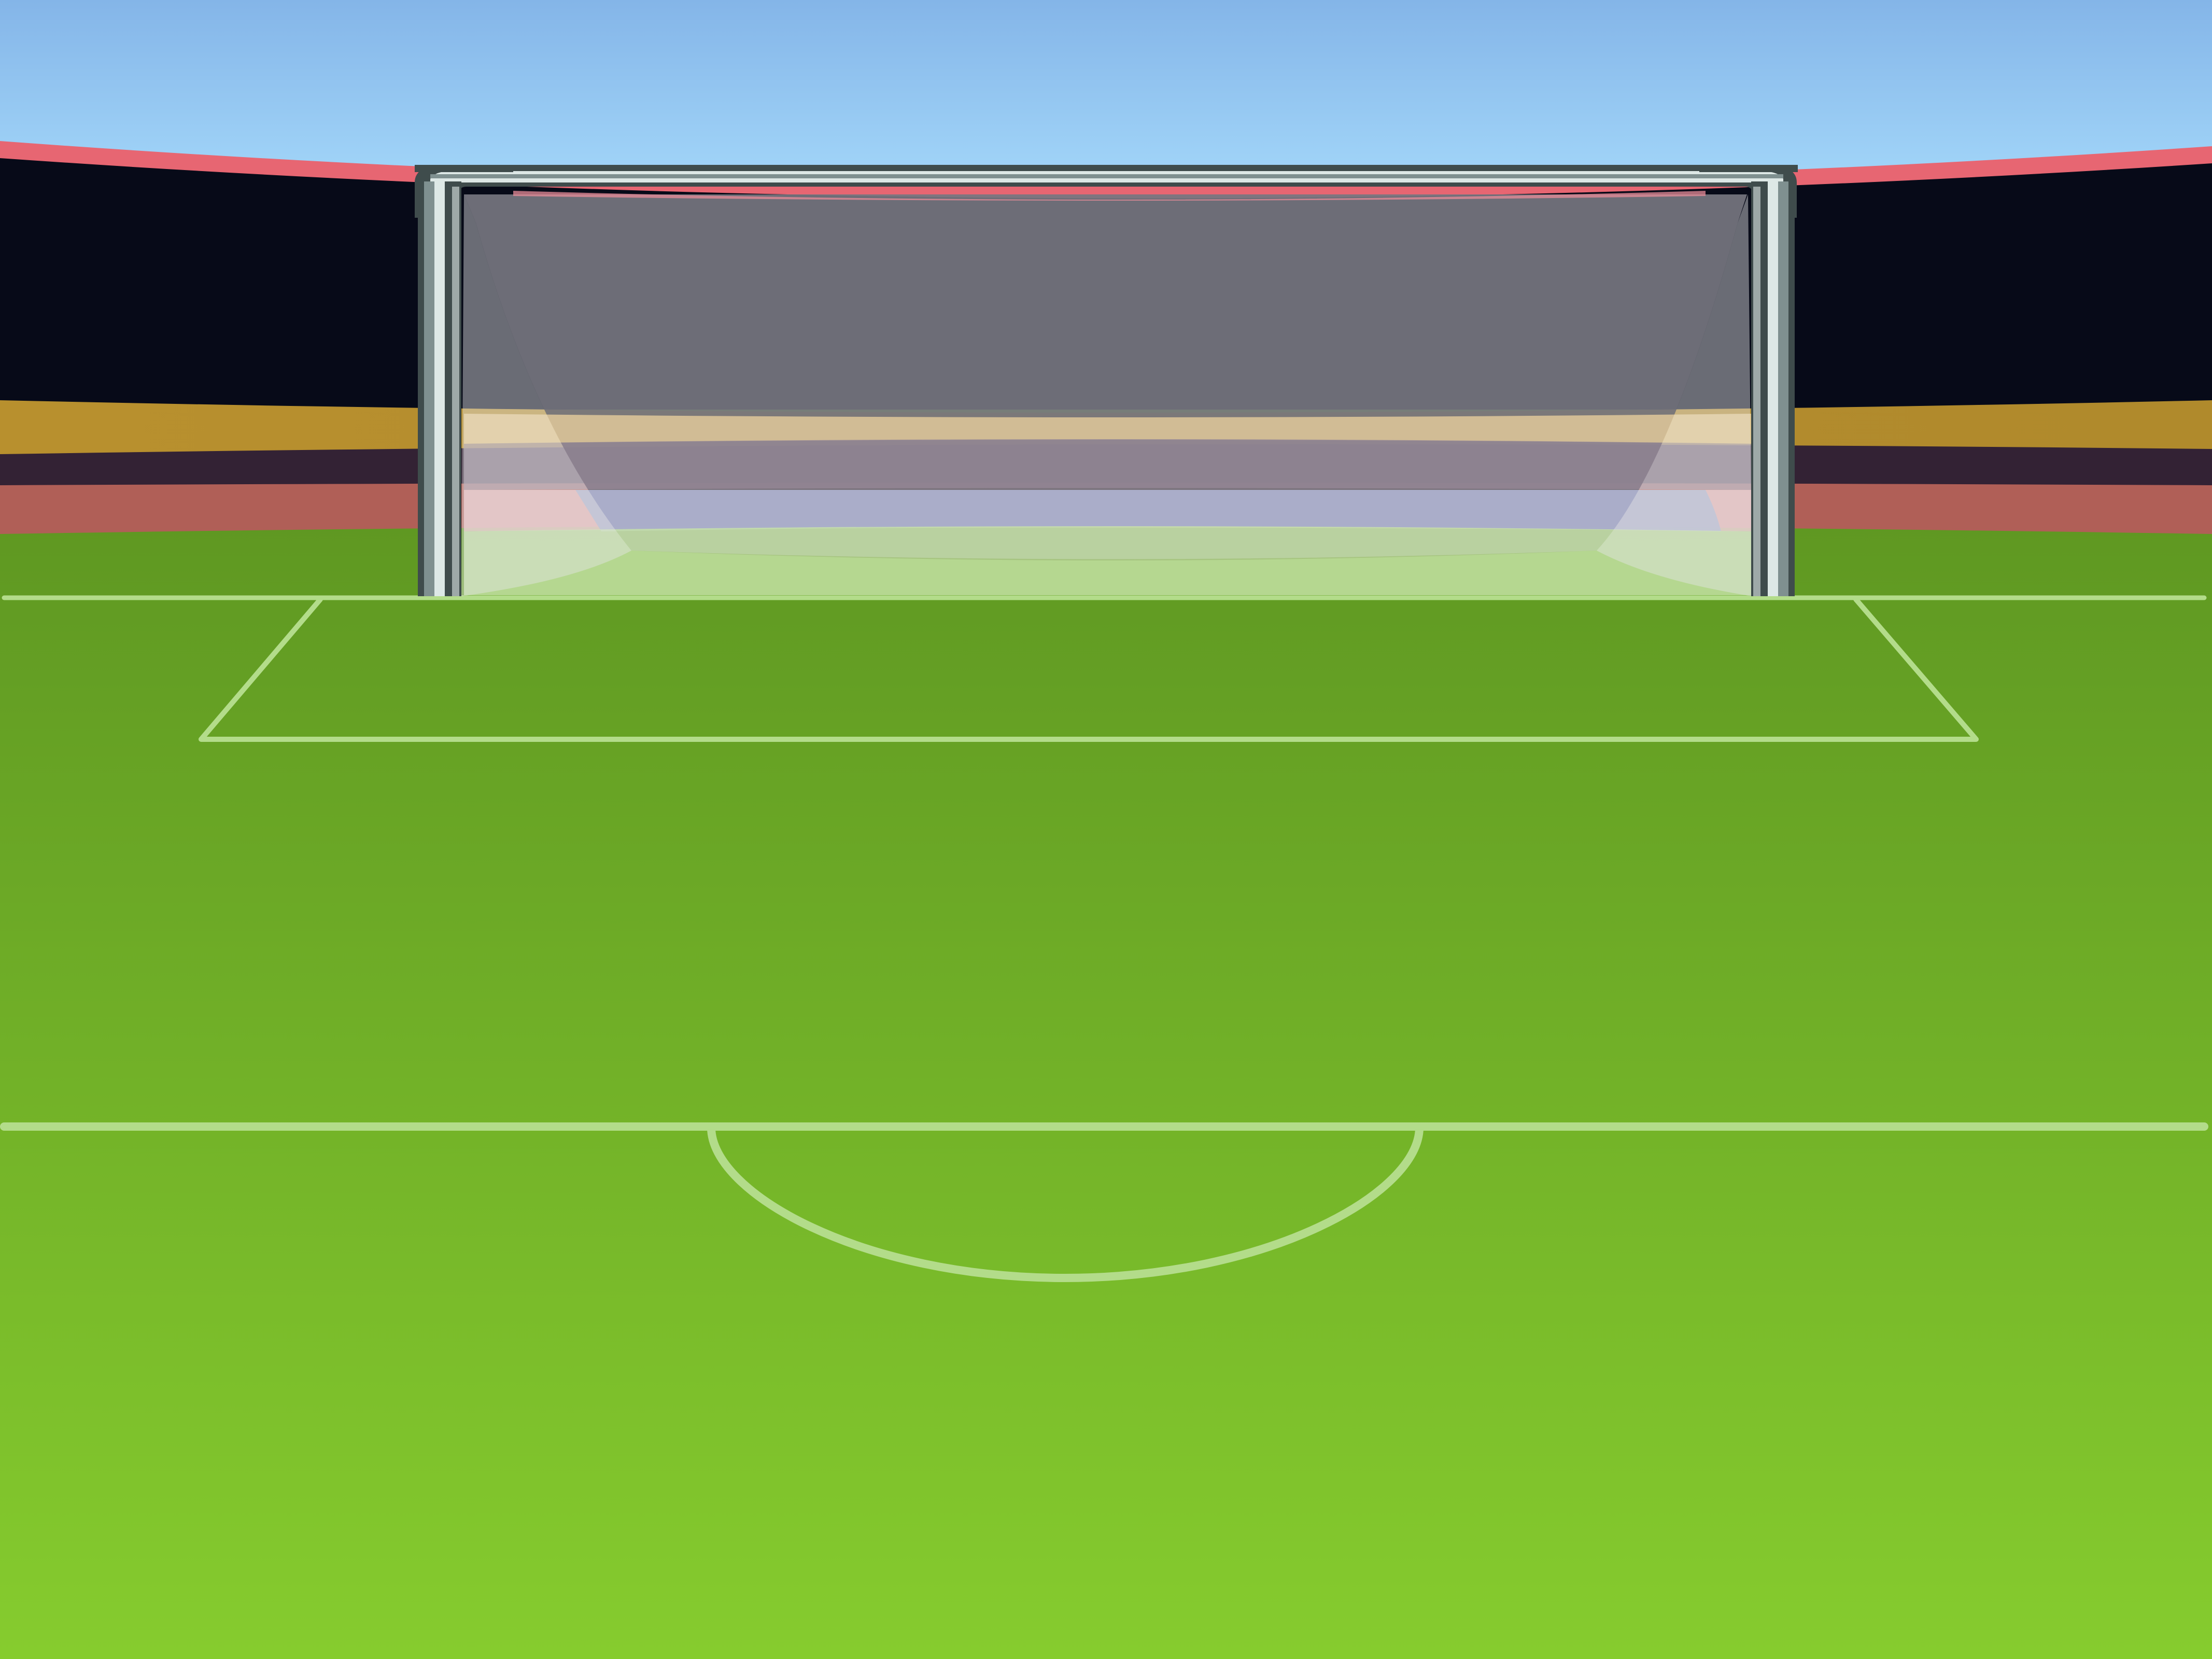 Image resolution: width=2212 pixels, height=1659 pixels. Describe the element at coordinates (1674, 395) in the screenshot. I see `net-side-right` at that location.